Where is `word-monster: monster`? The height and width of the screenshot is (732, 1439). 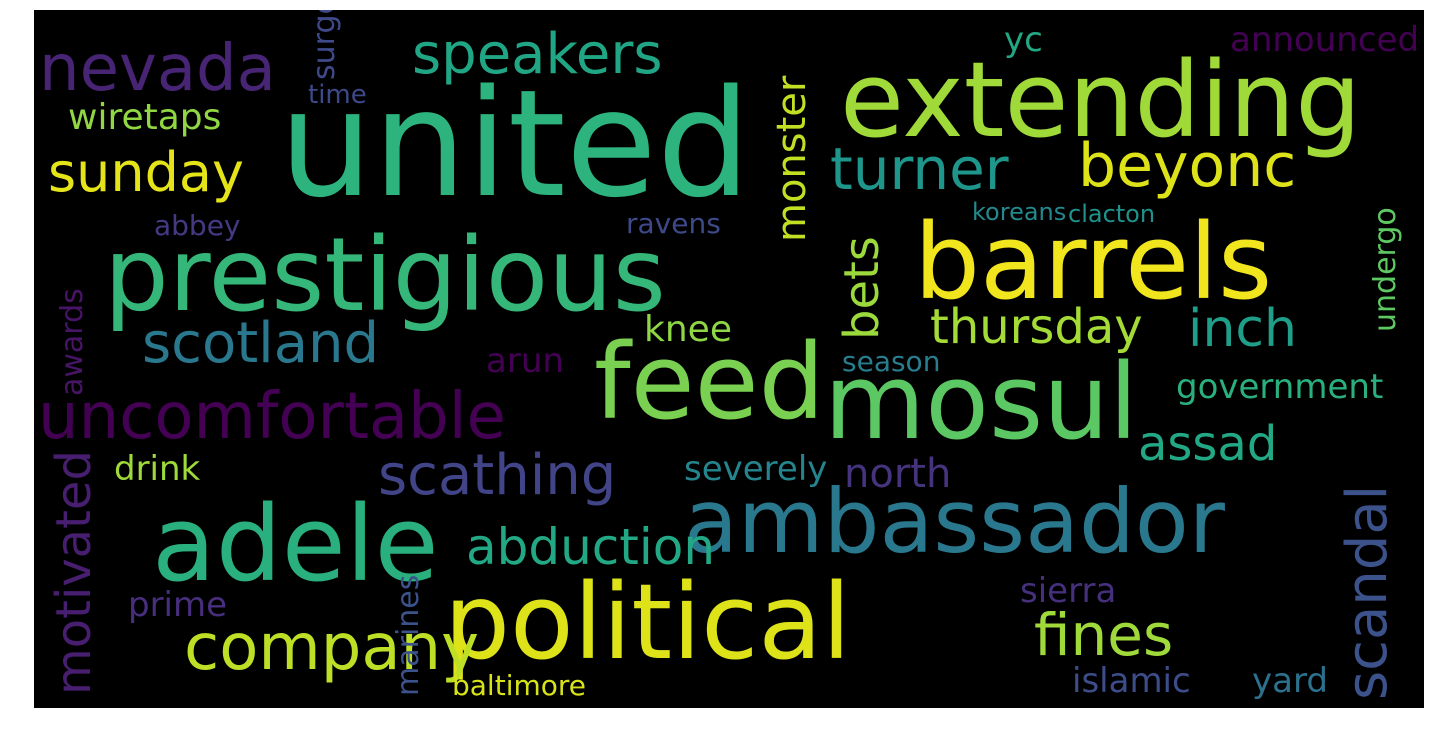
word-monster: monster is located at coordinates (792, 158).